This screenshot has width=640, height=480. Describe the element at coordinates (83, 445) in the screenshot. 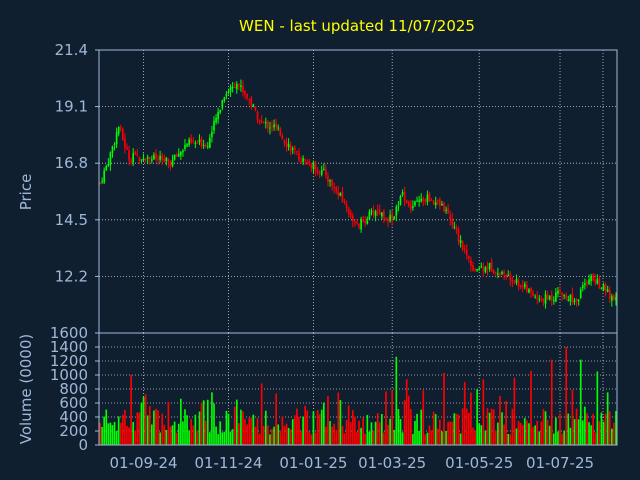

I see `volume-tick-label: 0` at that location.